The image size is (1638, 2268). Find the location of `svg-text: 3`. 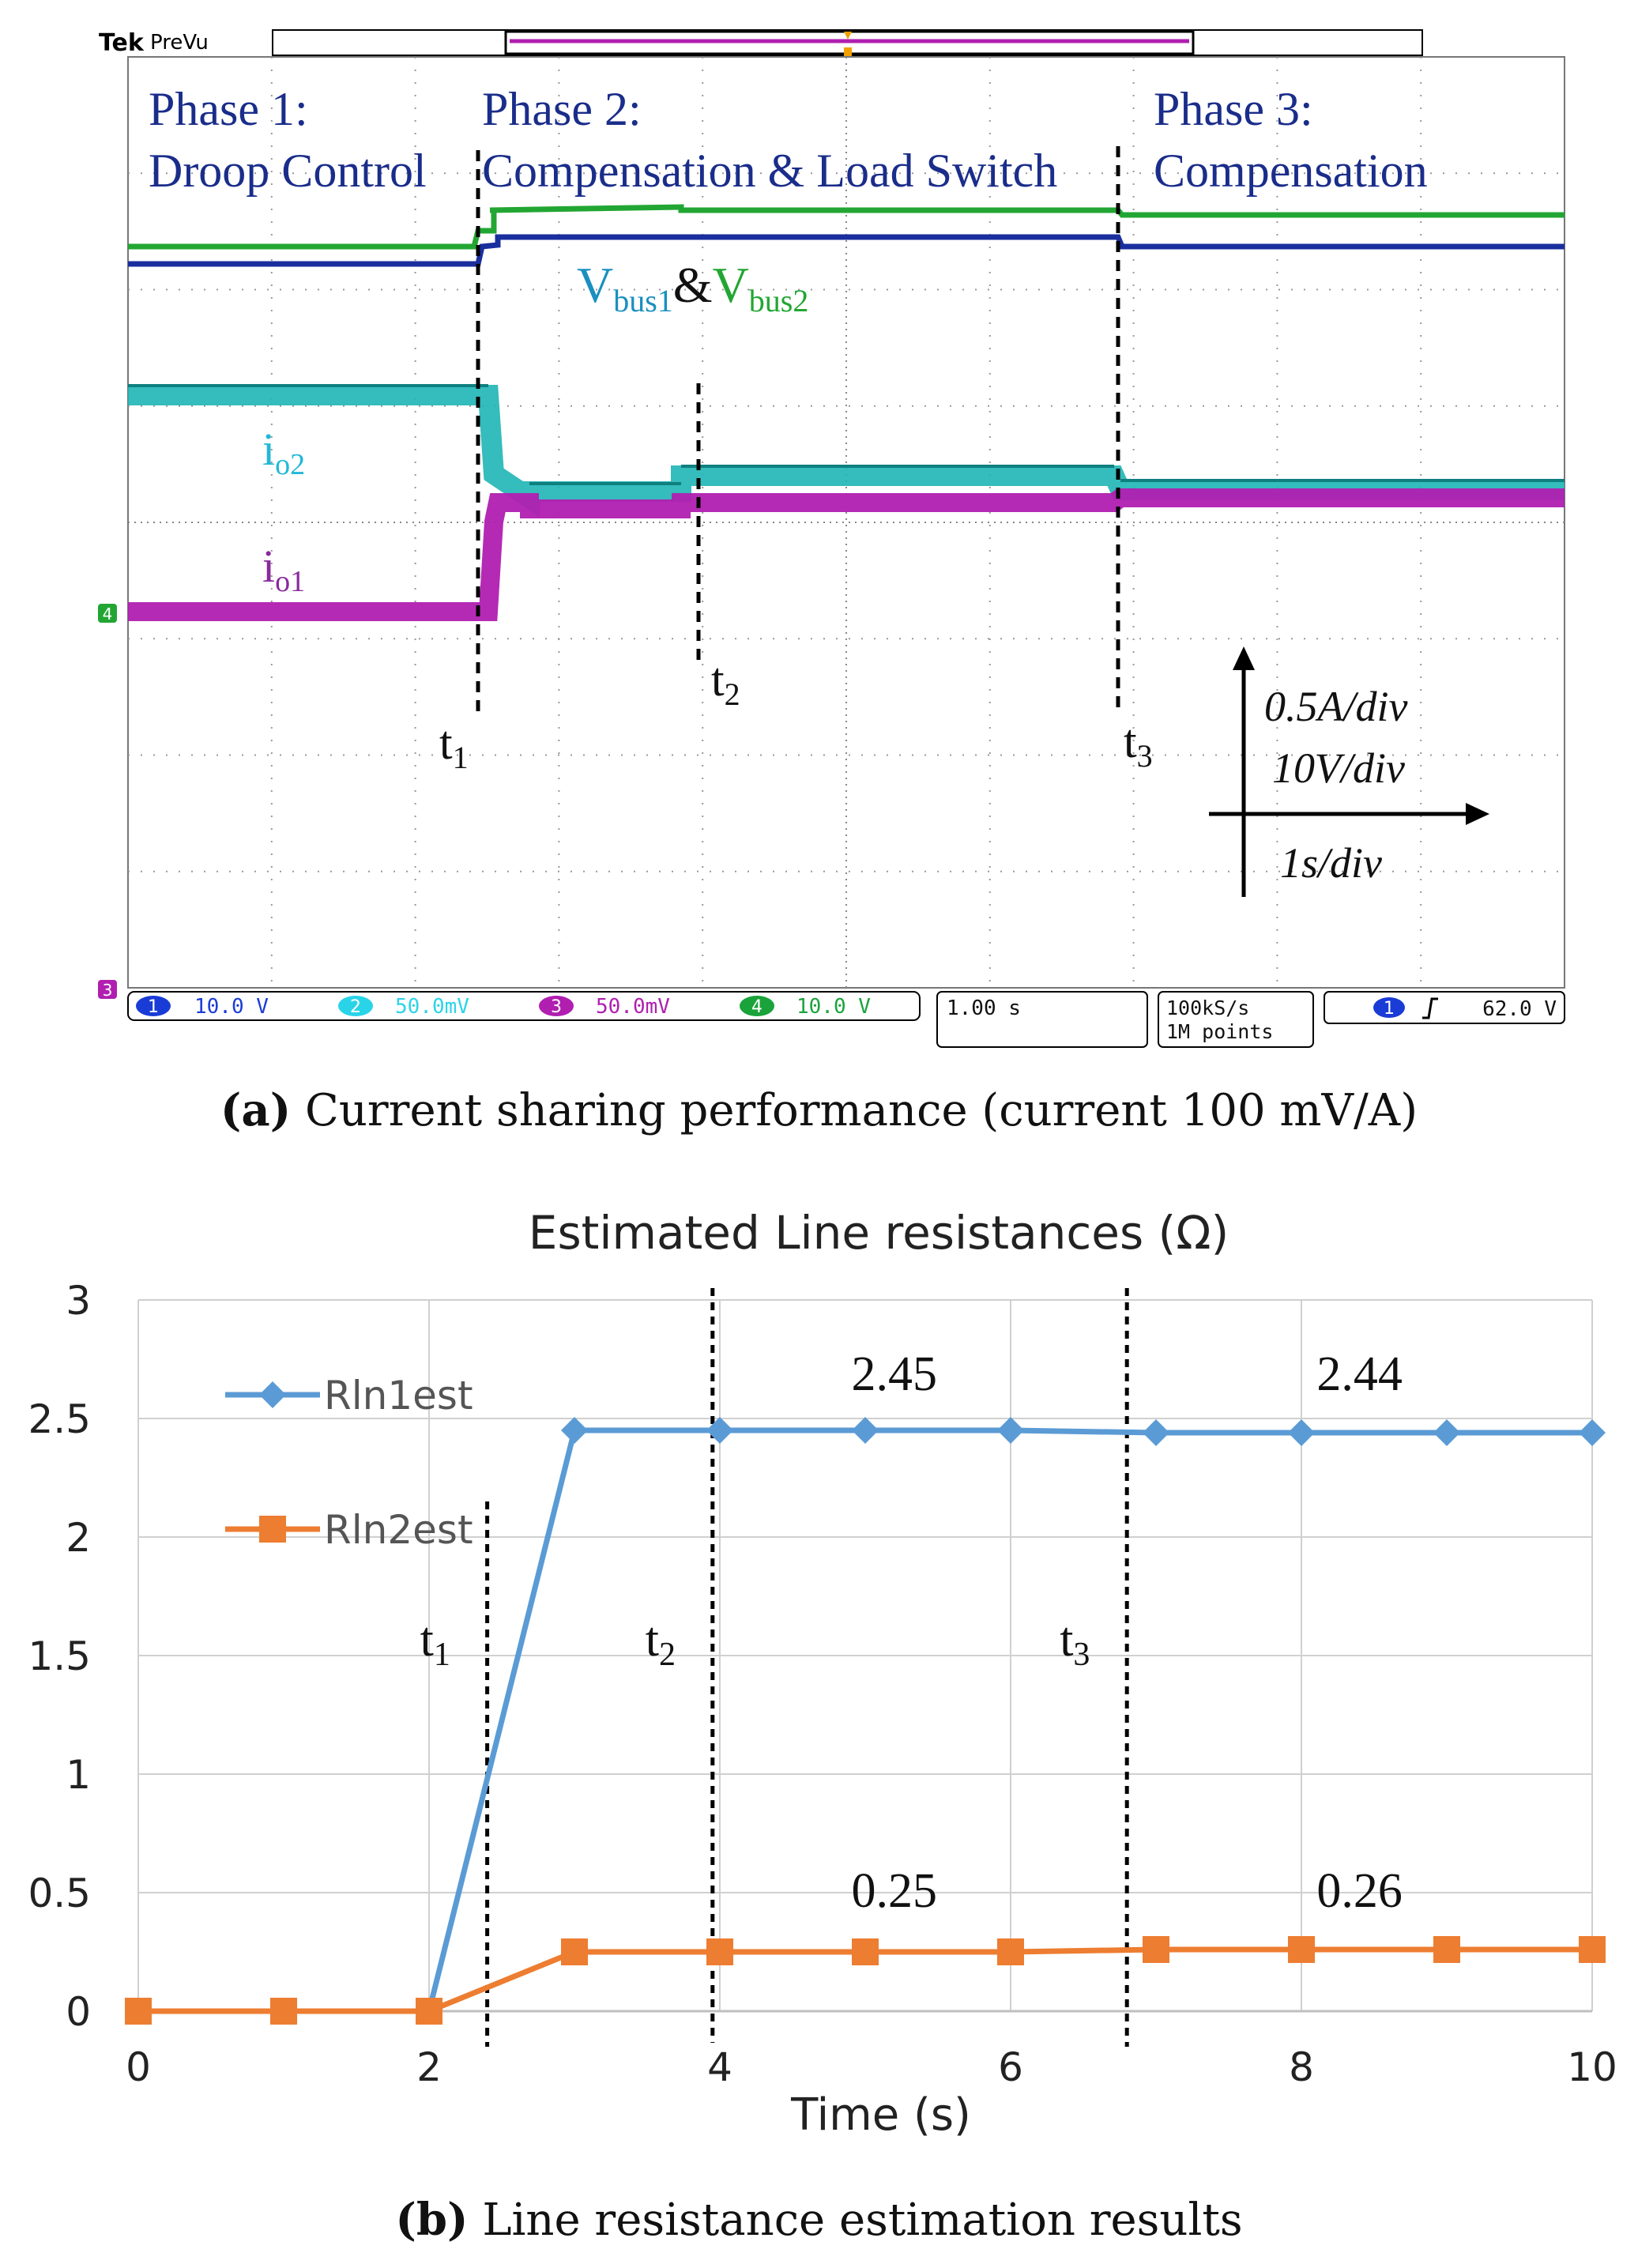

svg-text: 3 is located at coordinates (556, 1007).